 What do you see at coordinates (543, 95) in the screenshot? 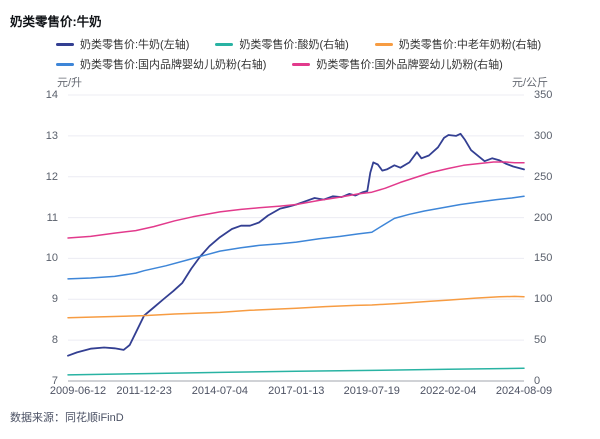
I see `right-axis-tick: 350` at bounding box center [543, 95].